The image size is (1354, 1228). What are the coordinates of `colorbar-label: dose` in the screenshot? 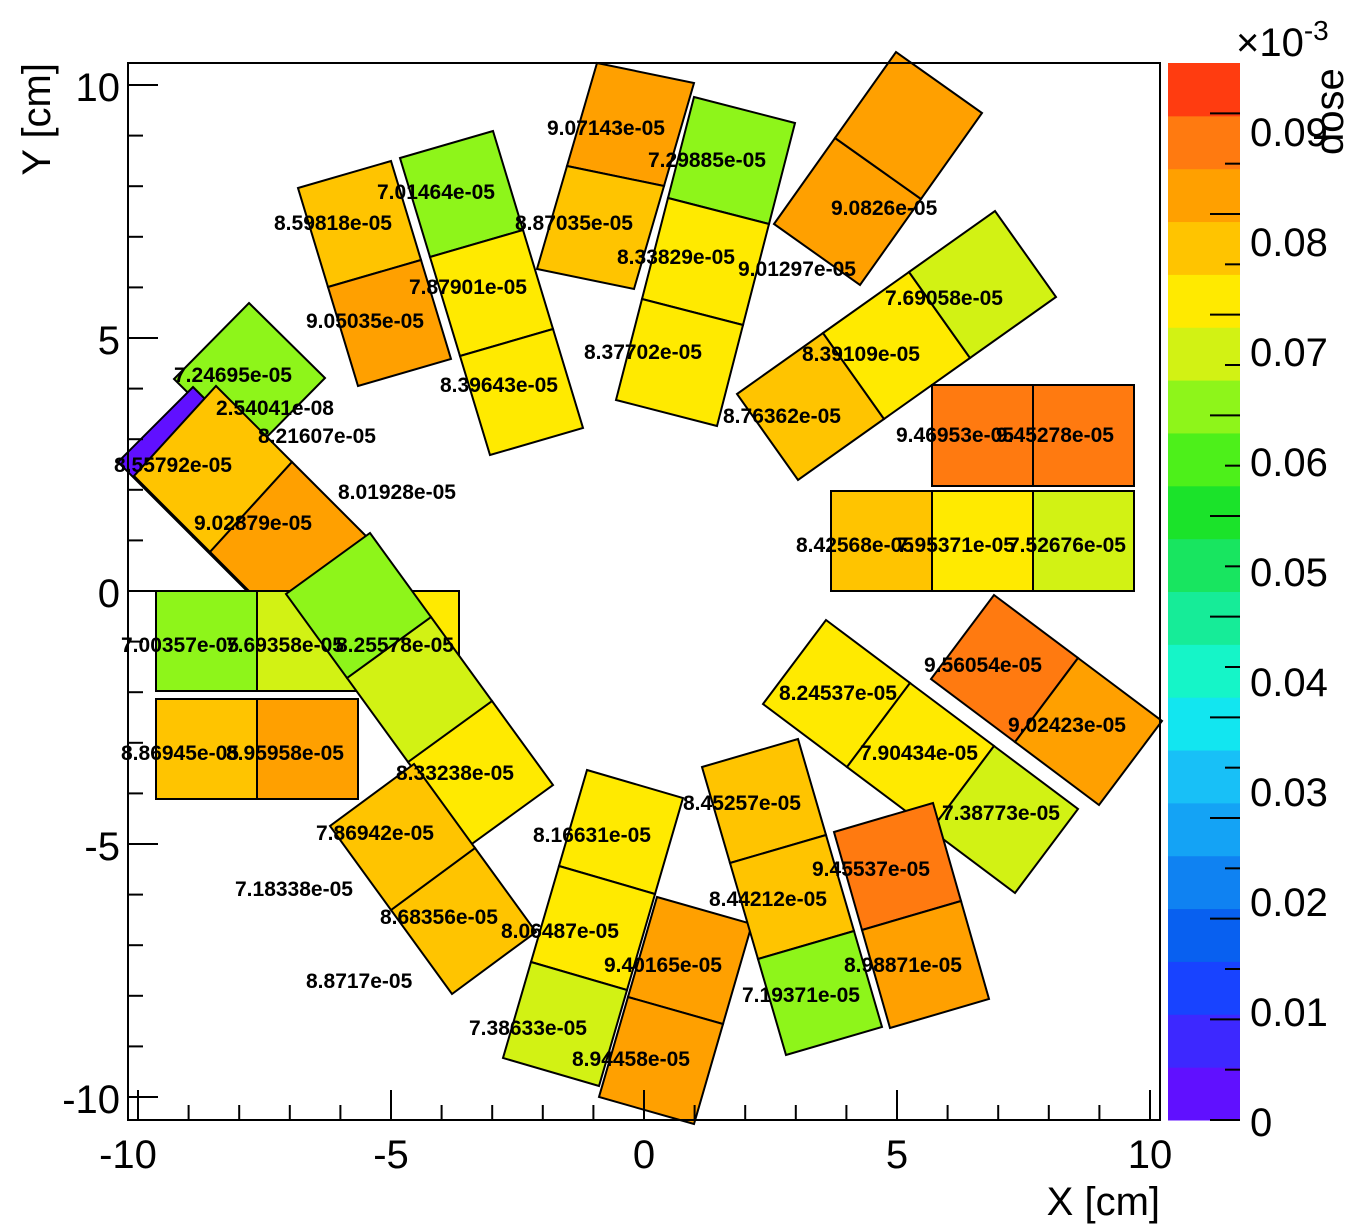 It's located at (1330, 111).